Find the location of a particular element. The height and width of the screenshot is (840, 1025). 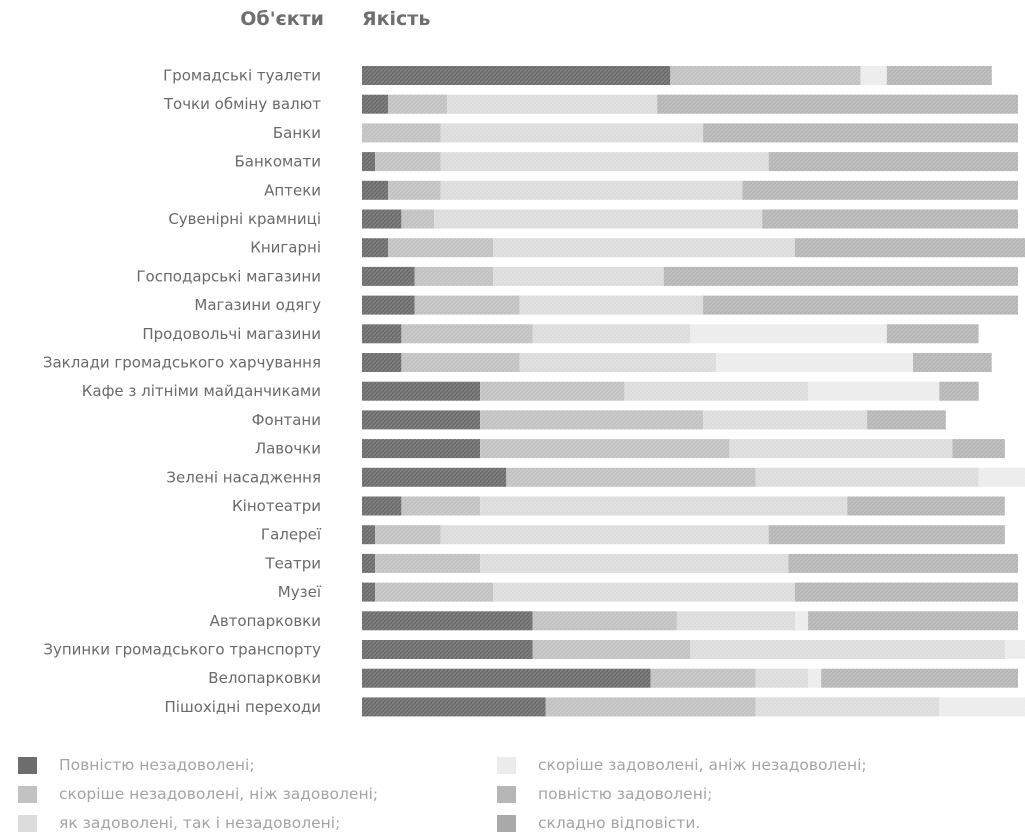

category-label: Велопарковки is located at coordinates (264, 678).